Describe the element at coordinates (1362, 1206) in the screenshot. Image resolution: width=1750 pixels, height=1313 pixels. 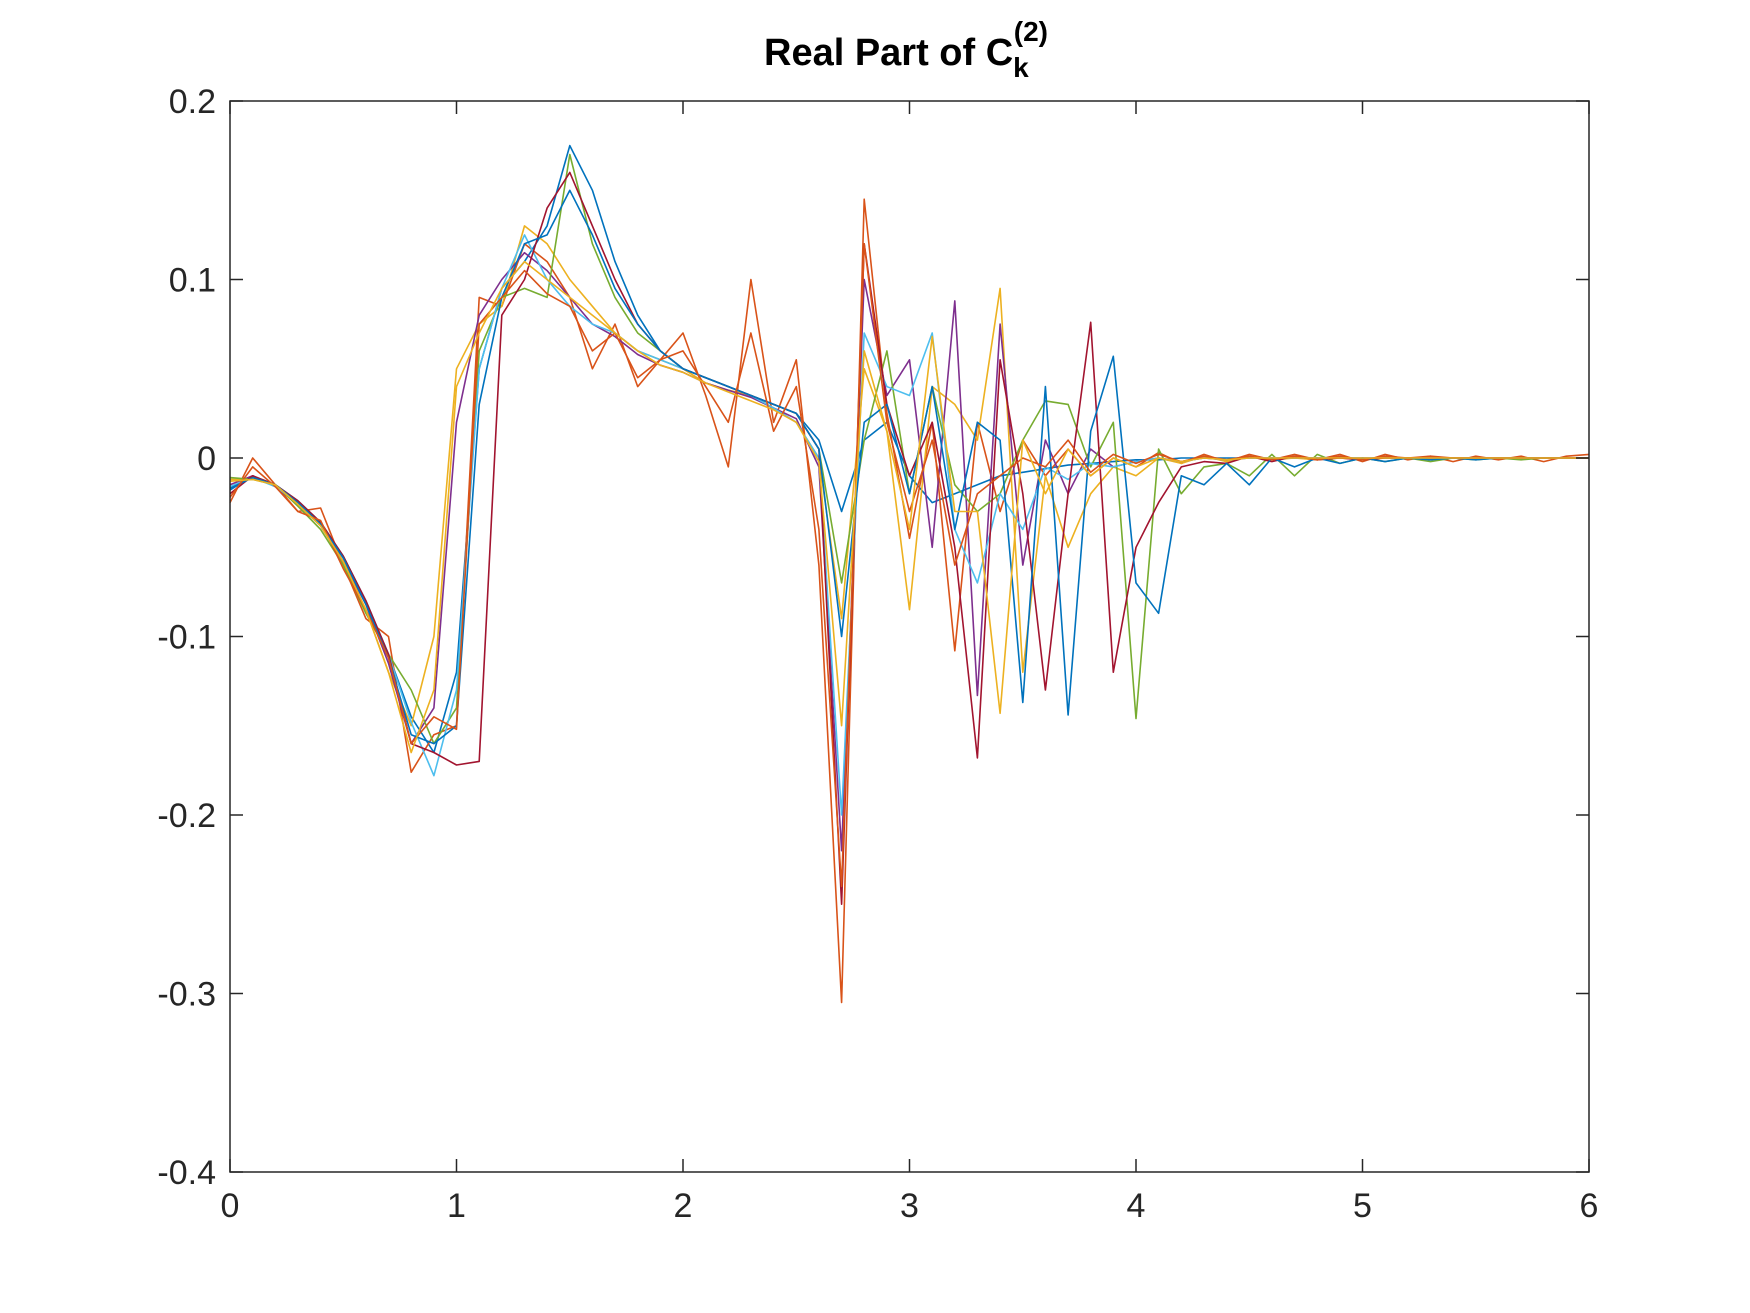
I see `x-tick-label: 5` at that location.